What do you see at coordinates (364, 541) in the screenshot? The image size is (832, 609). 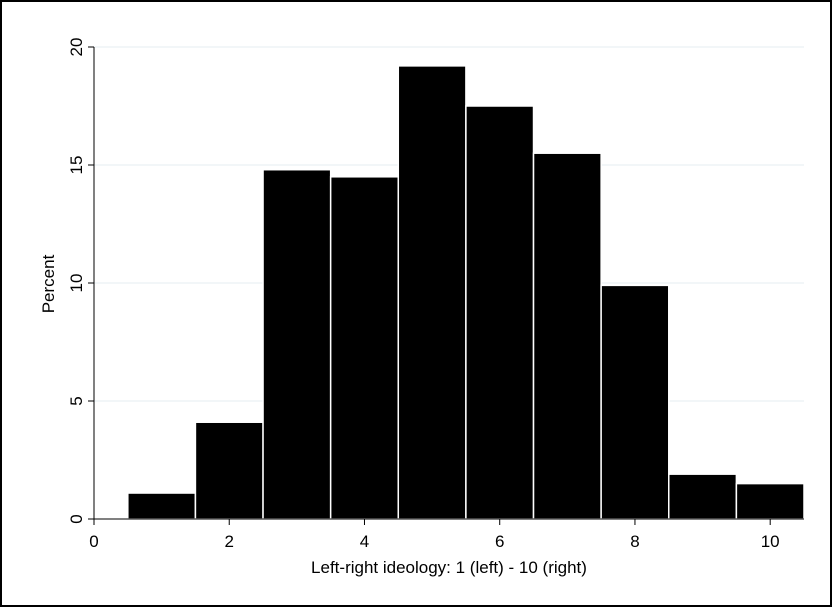 I see `x-tick-label-4: 4` at bounding box center [364, 541].